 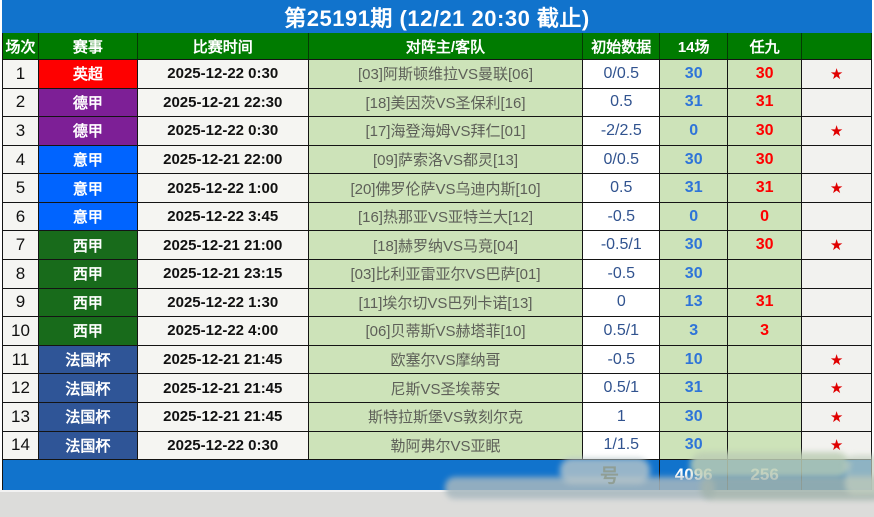 I want to click on league-cell: 意甲, so click(x=88, y=216).